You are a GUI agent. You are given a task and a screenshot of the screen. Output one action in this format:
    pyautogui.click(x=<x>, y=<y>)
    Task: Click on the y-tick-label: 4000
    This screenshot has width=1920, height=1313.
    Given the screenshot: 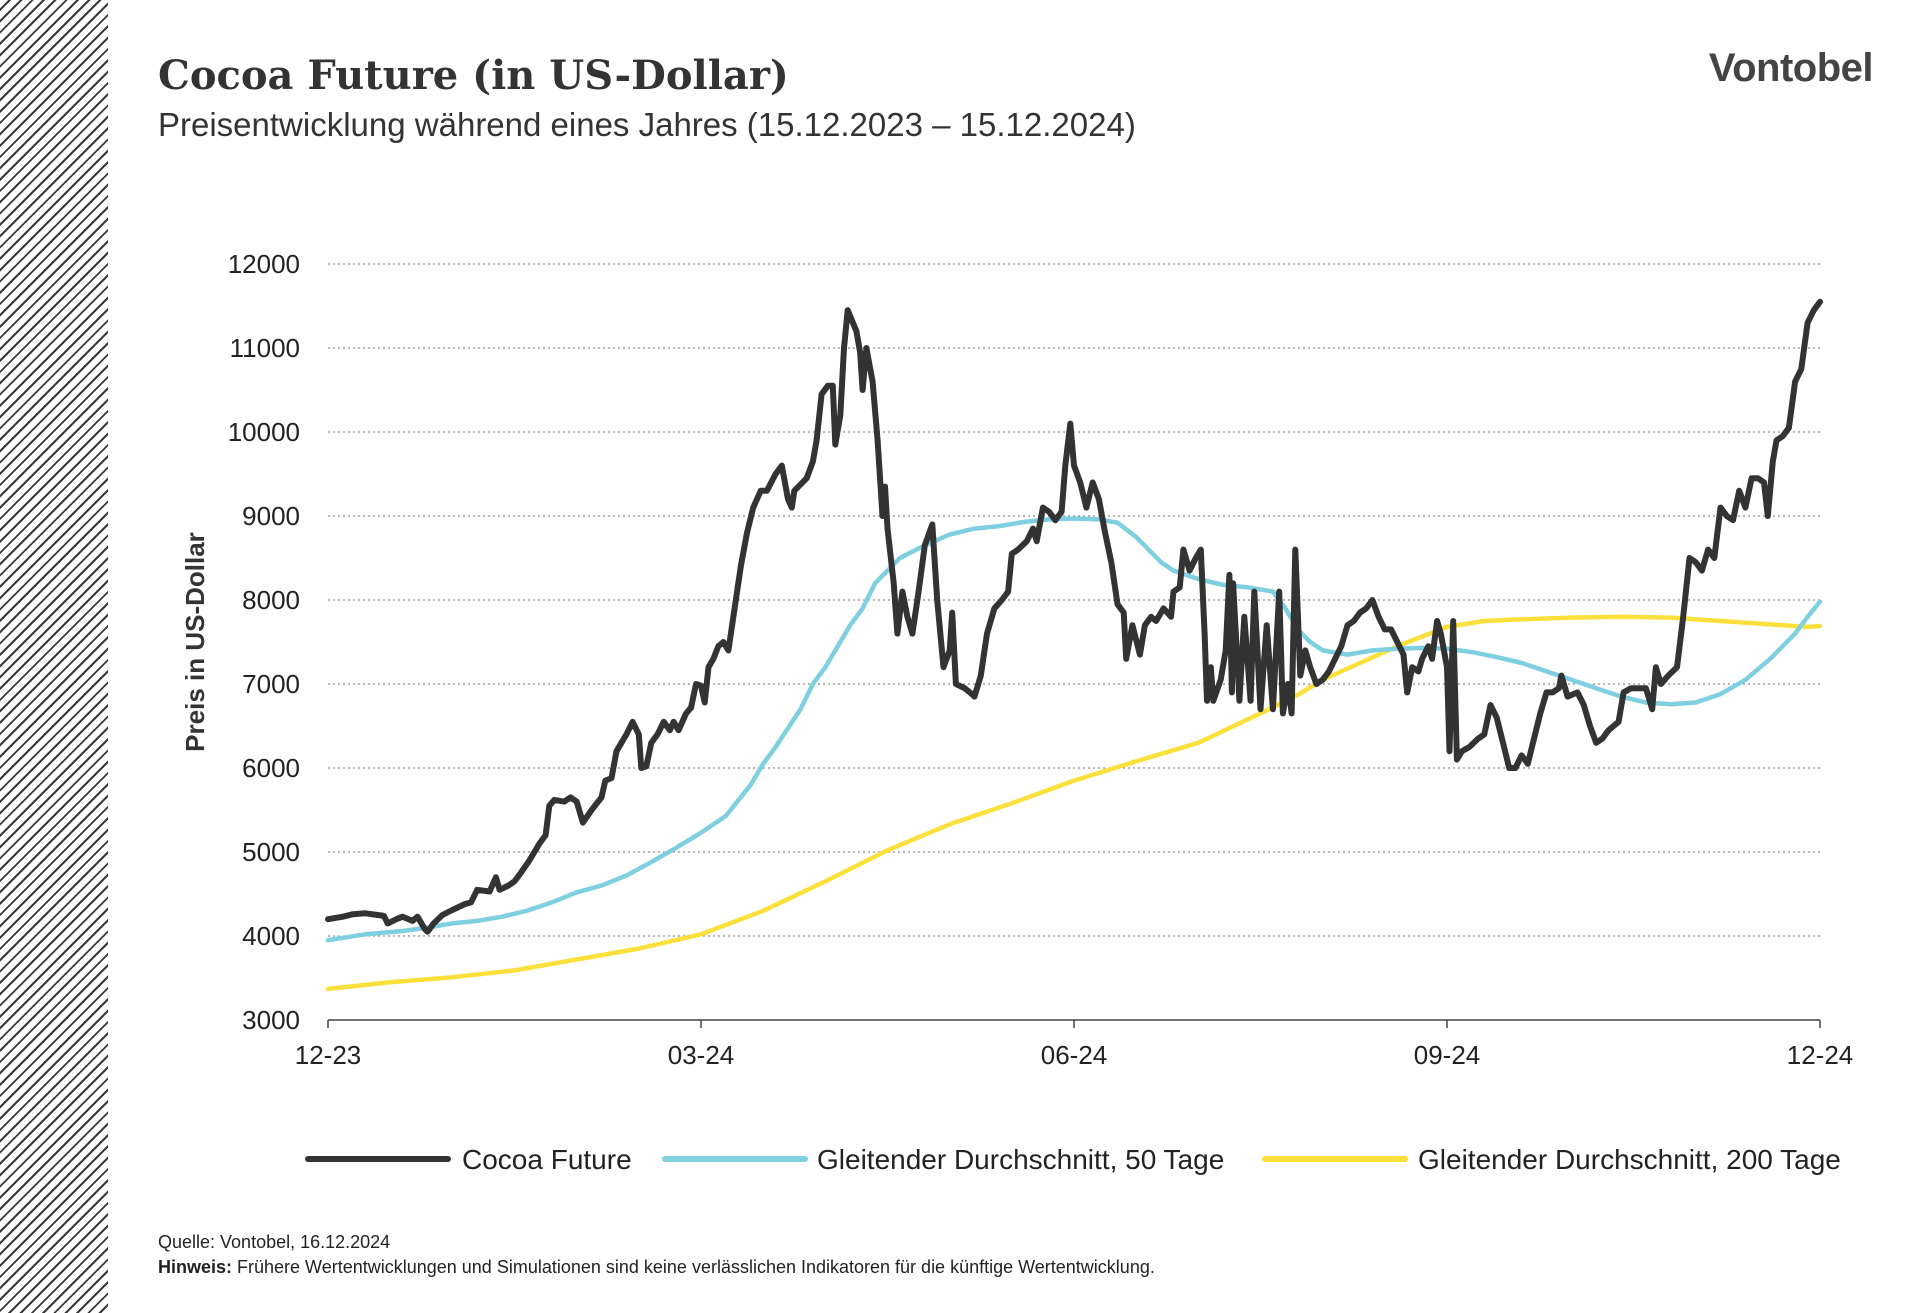 What is the action you would take?
    pyautogui.click(x=271, y=936)
    